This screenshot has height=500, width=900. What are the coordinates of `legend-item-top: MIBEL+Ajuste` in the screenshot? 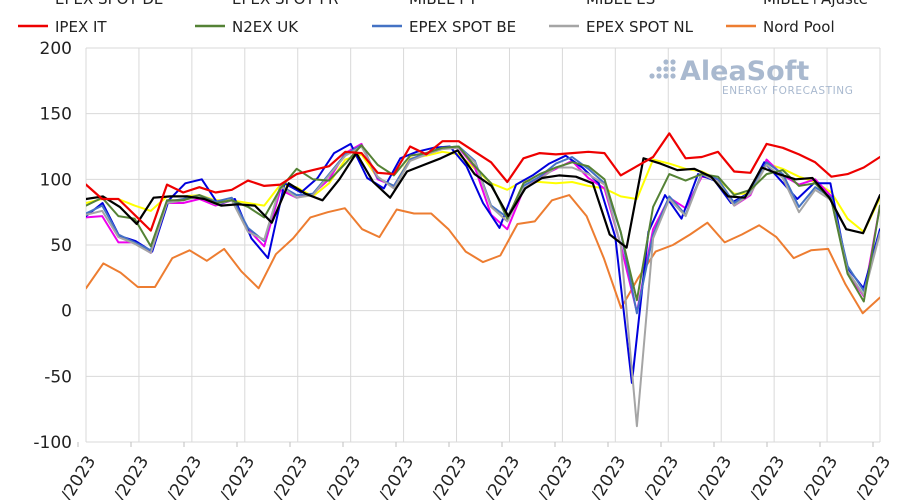 It's located at (815, 4).